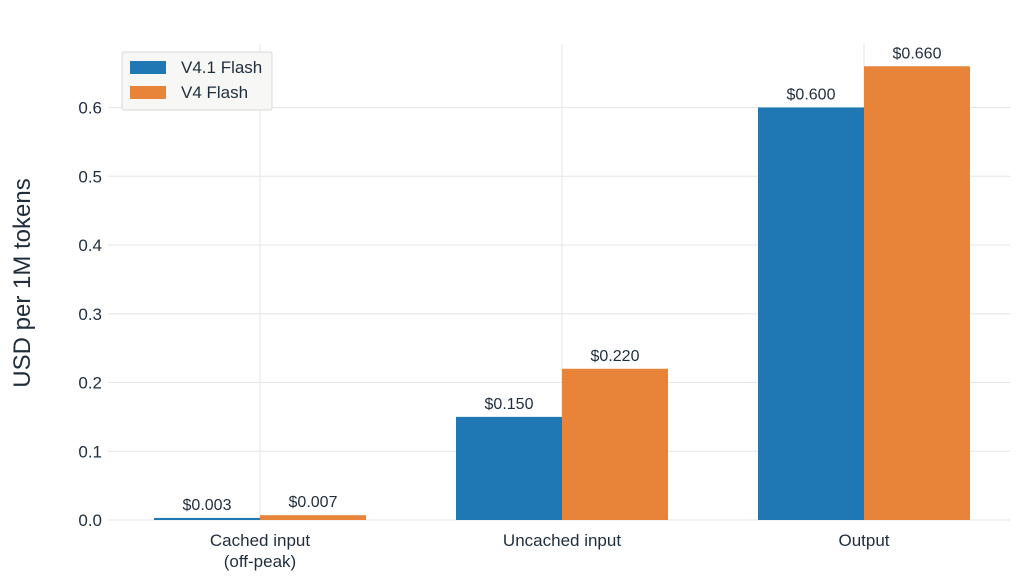  I want to click on value-label: $0.150, so click(509, 404).